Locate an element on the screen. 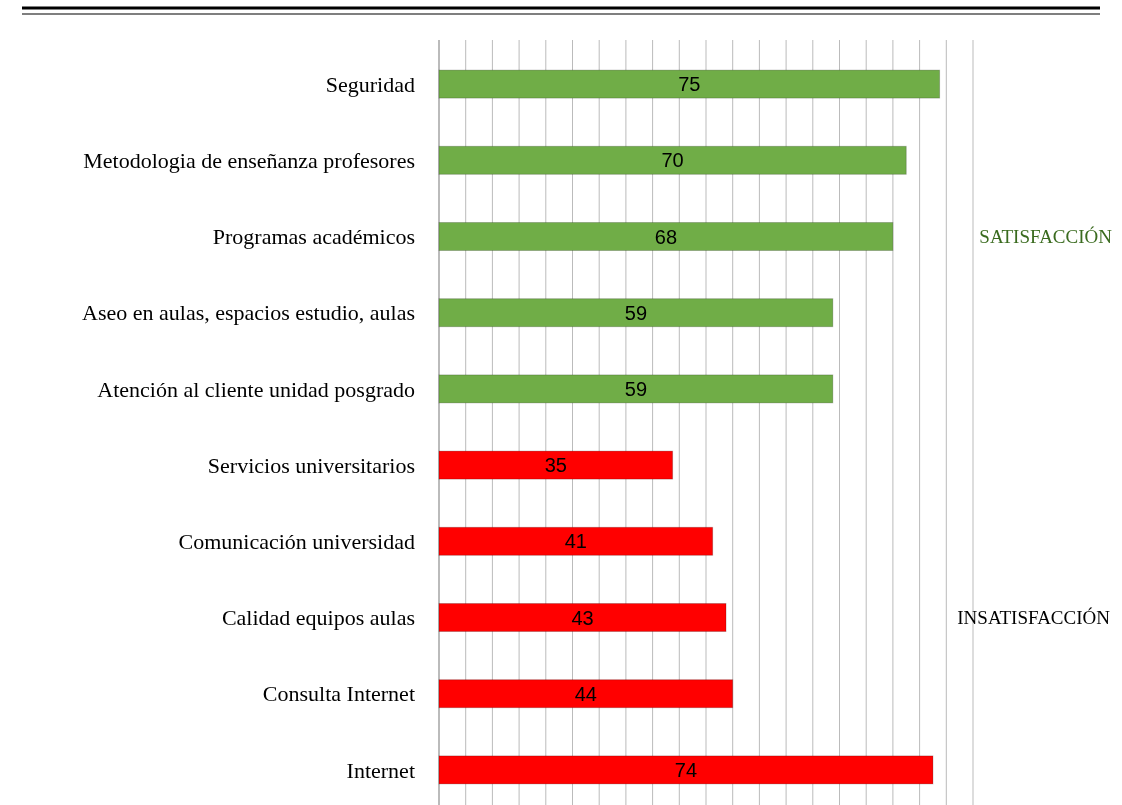 The width and height of the screenshot is (1122, 805). data-label: 41 is located at coordinates (575, 541).